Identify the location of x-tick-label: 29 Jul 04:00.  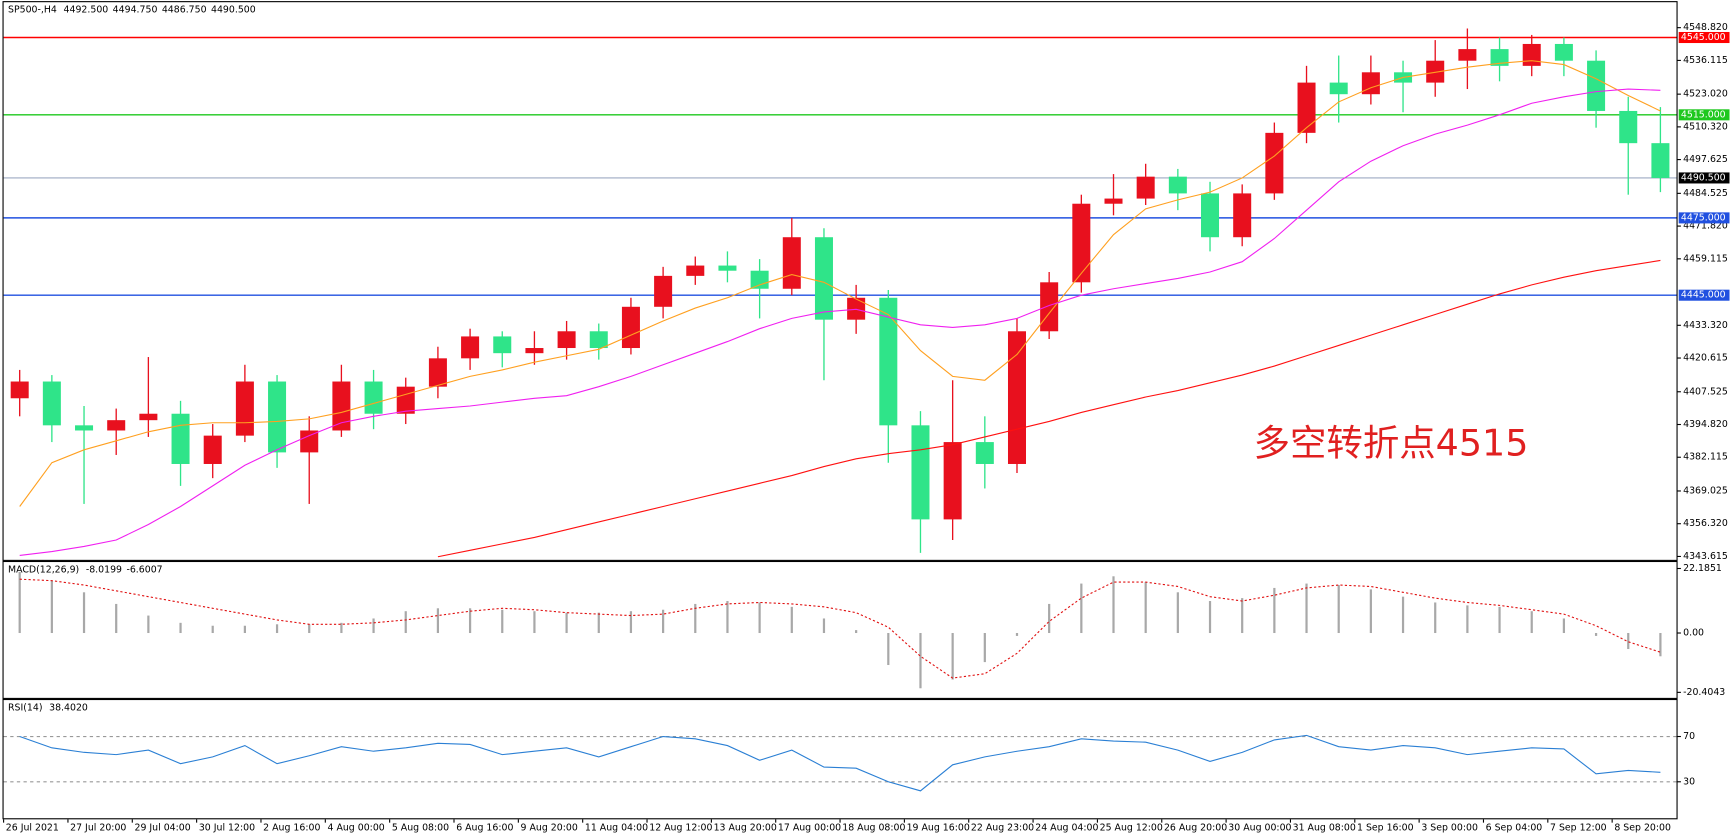
(162, 828).